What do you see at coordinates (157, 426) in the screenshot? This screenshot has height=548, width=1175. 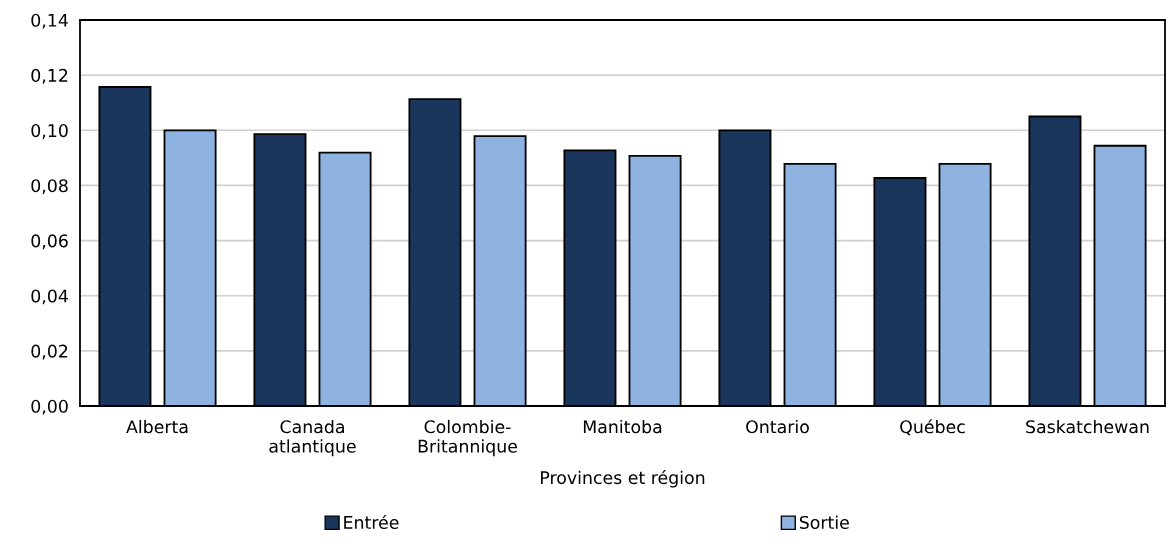 I see `x-tick-label: Alberta` at bounding box center [157, 426].